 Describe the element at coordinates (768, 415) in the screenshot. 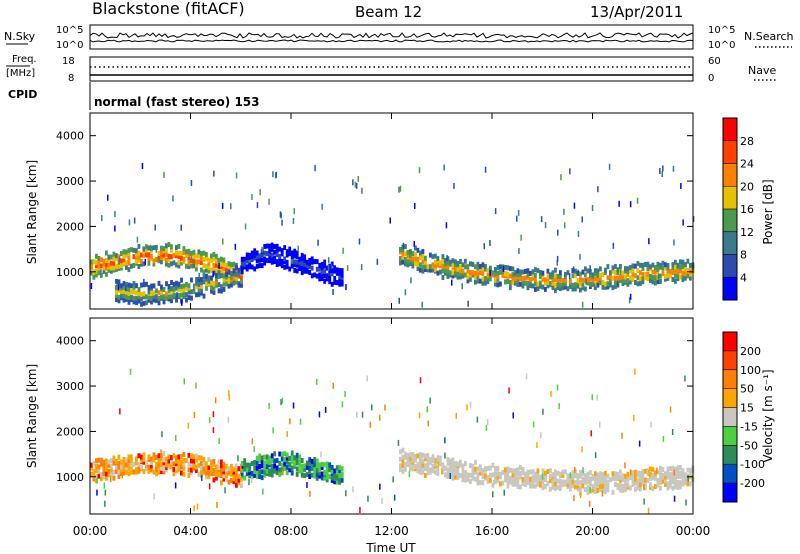

I see `velocity-colorbar-label: Velocity [m s⁻¹]` at that location.